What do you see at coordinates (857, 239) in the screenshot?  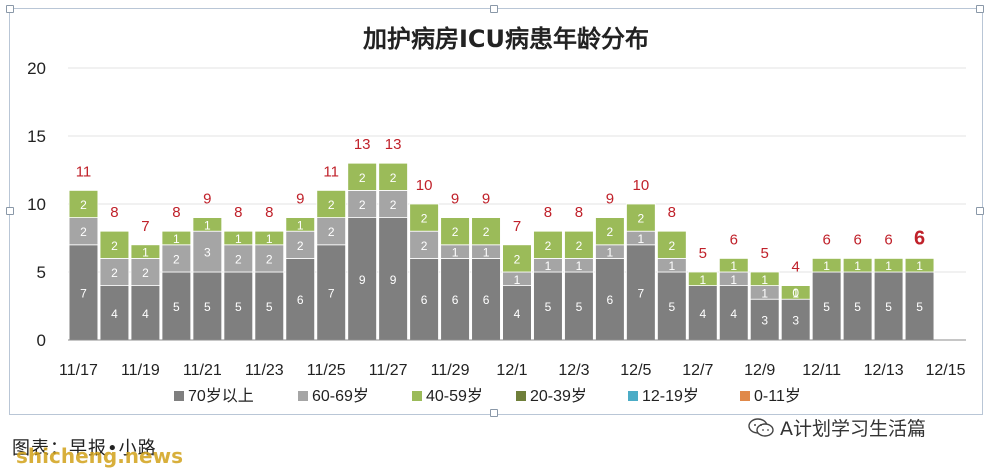 I see `total-label: 6` at bounding box center [857, 239].